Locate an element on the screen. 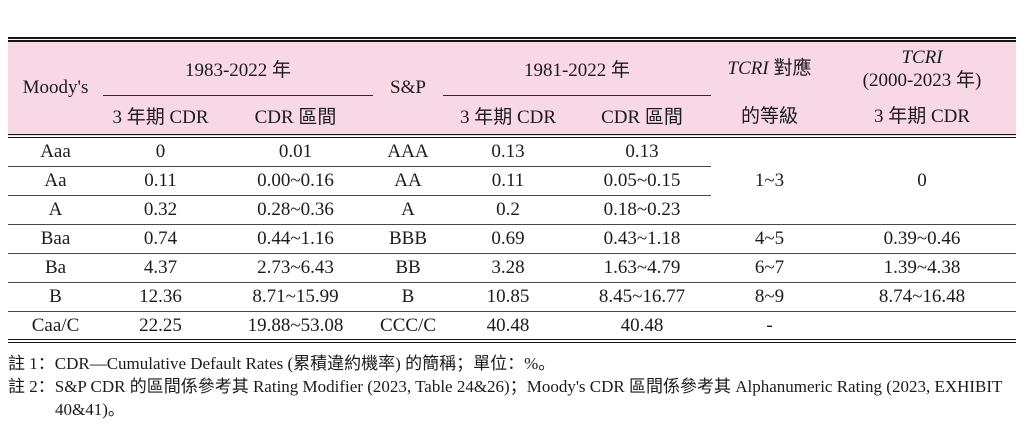 The width and height of the screenshot is (1024, 434). moodys-range-cell: 8.71~15.99 is located at coordinates (296, 297).